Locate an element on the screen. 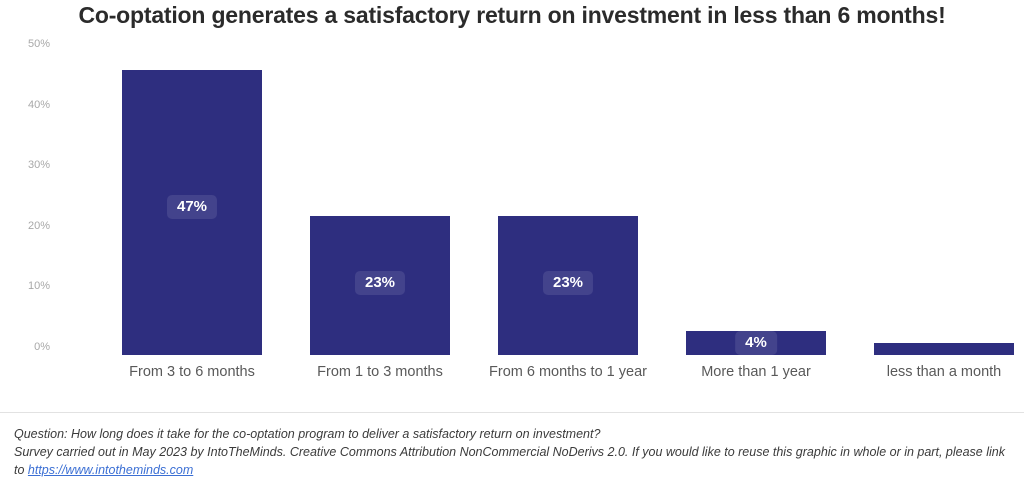 The image size is (1024, 488). bar-value-label: 4% is located at coordinates (756, 342).